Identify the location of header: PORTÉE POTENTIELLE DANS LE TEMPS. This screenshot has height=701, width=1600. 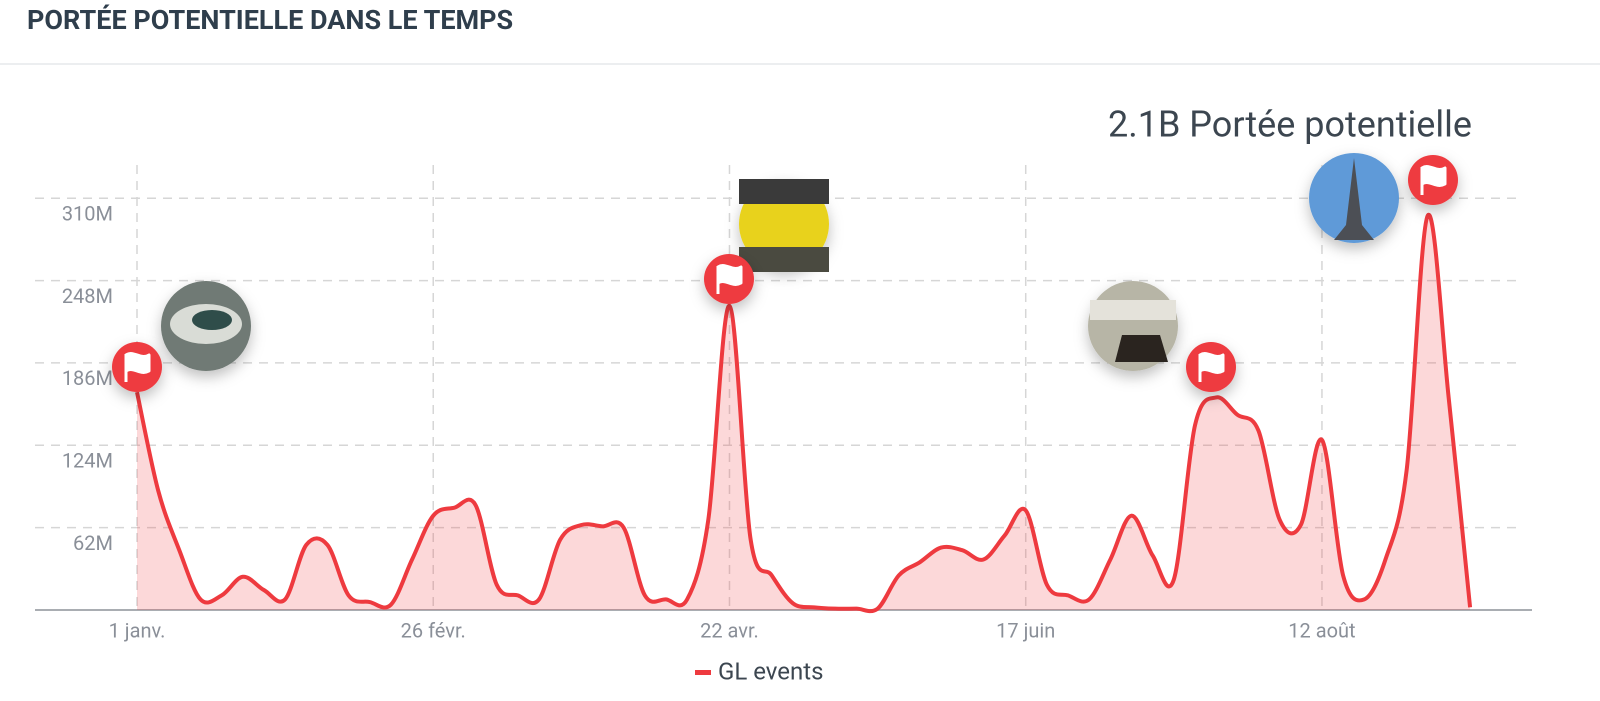
(800, 32).